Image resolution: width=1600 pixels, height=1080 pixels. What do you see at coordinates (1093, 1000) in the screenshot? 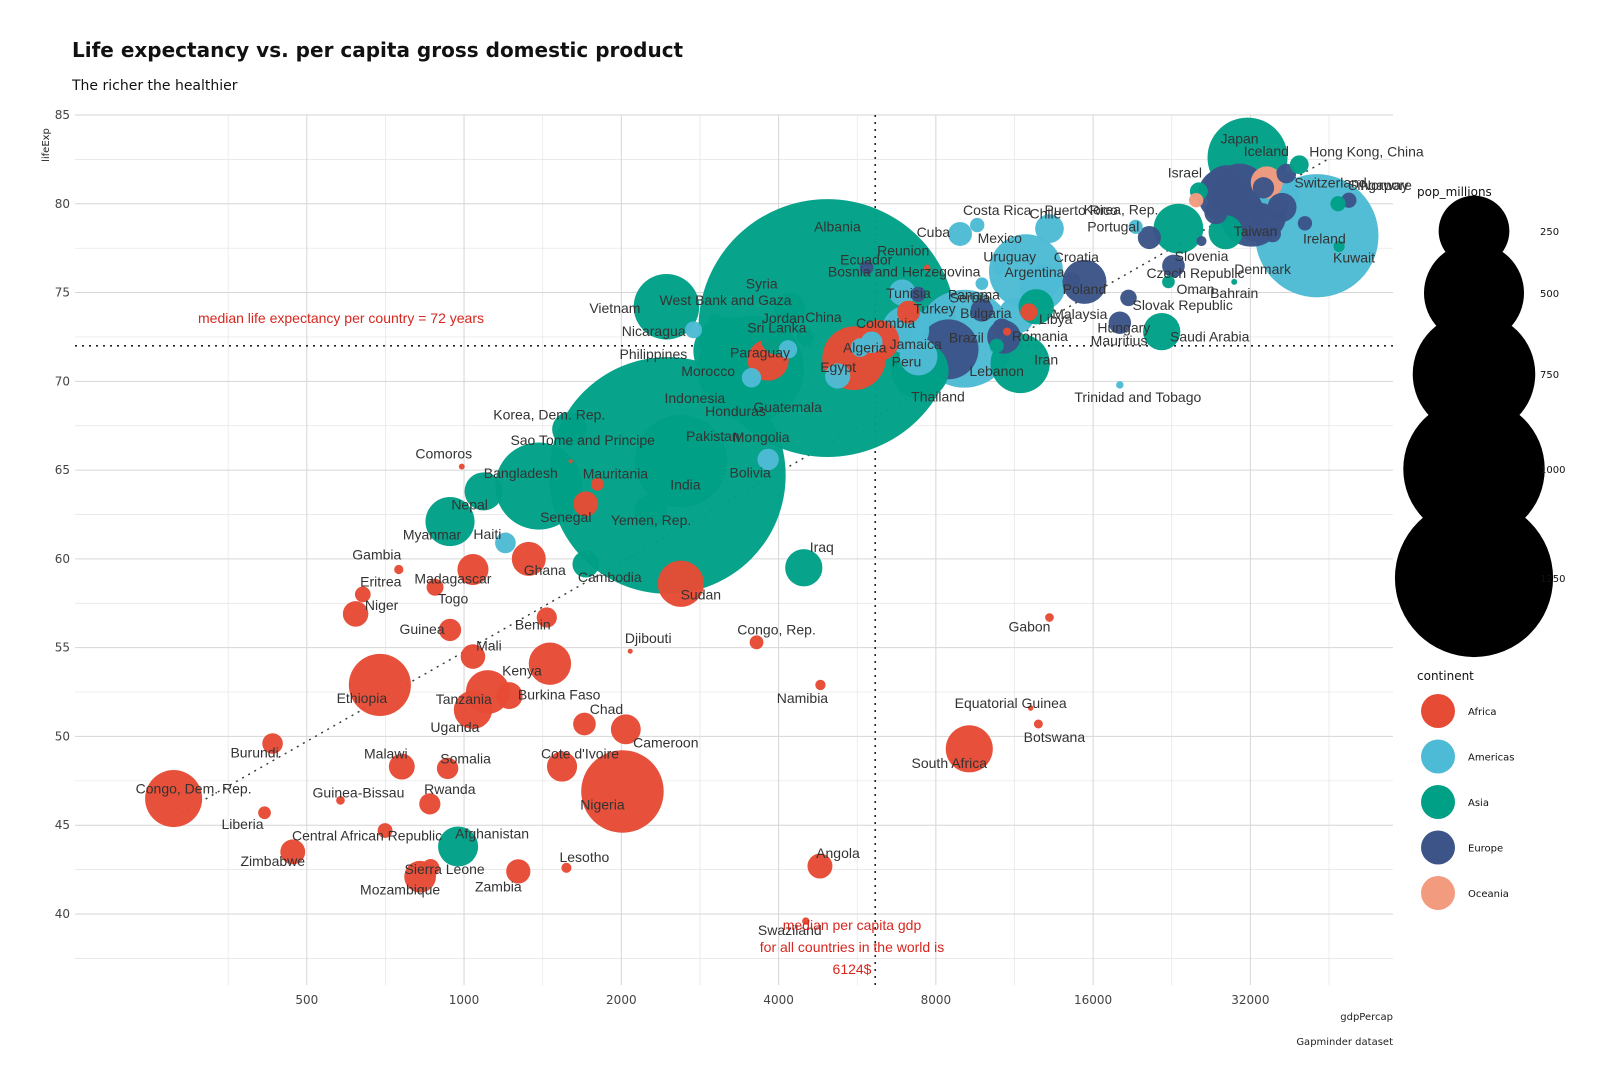
I see `x-tick-label: 16000` at bounding box center [1093, 1000].